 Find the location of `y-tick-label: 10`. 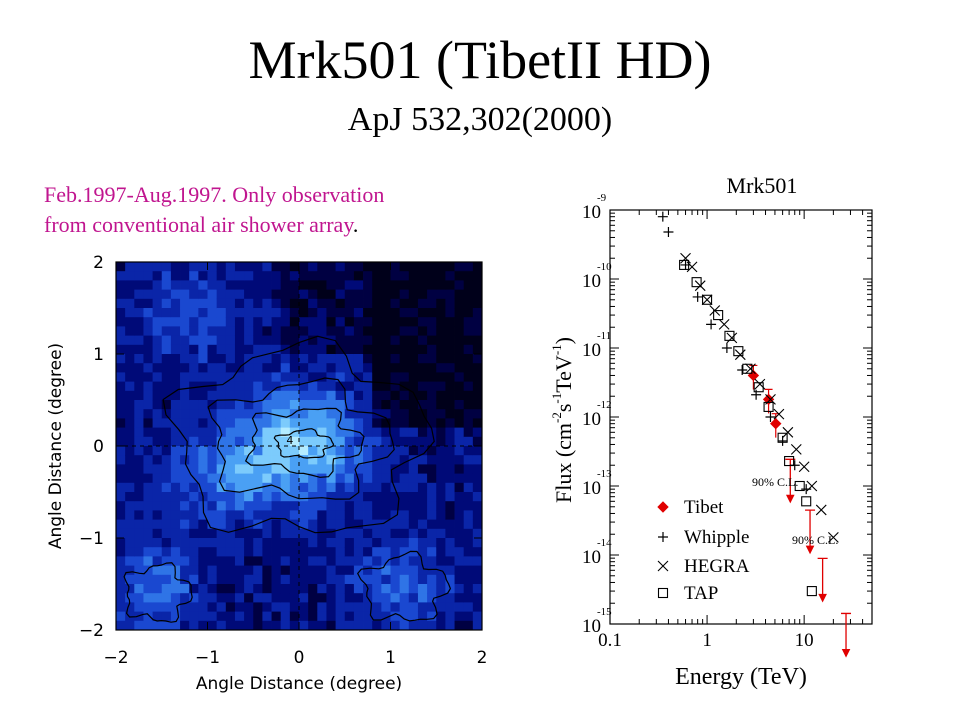

y-tick-label: 10 is located at coordinates (591, 488).